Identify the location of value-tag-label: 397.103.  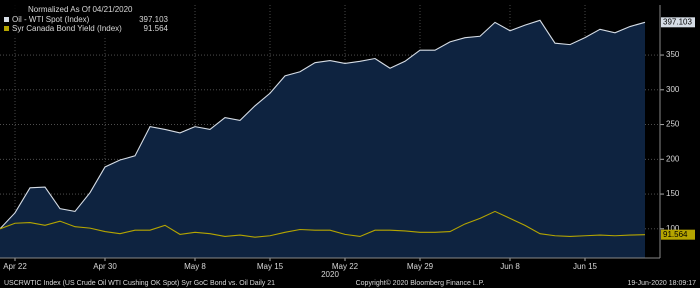
(677, 21).